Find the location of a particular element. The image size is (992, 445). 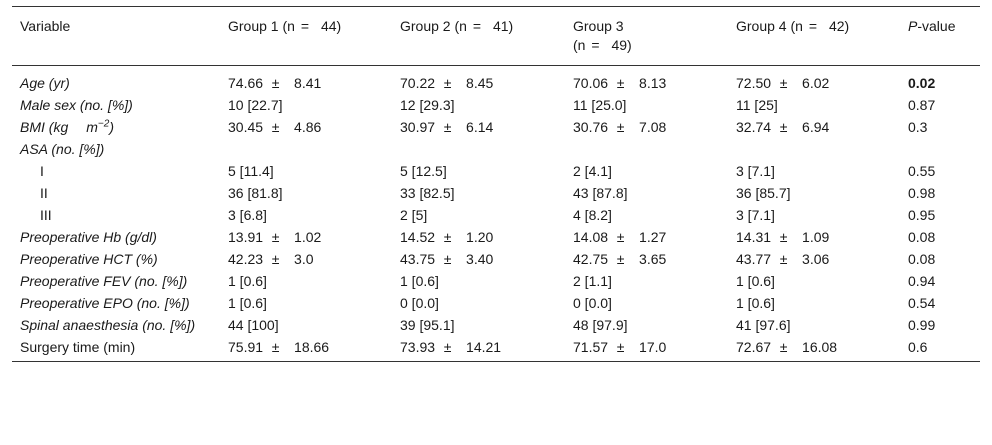

cell-p-value: 0.87 is located at coordinates (922, 105).